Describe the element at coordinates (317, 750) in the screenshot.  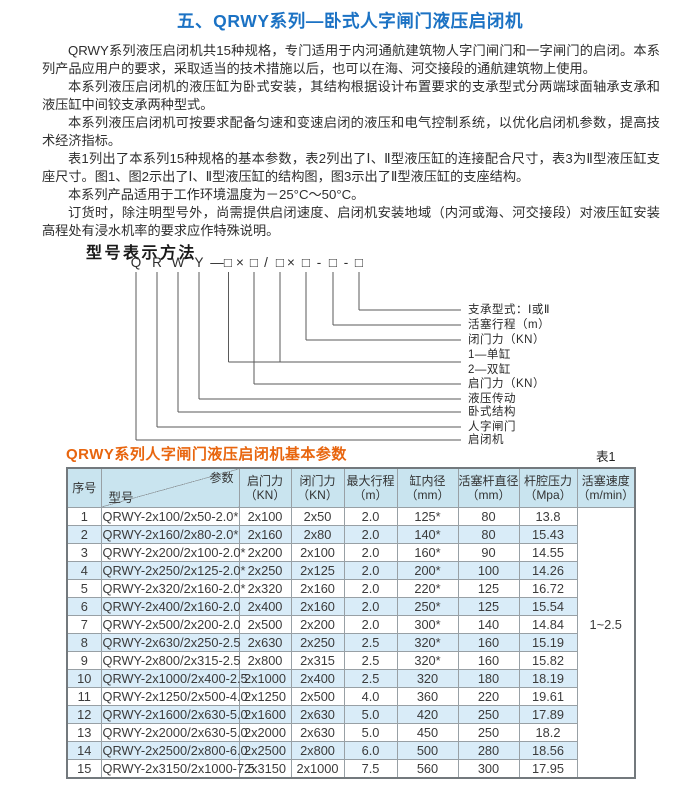
I see `cell-close-force: 2x800` at that location.